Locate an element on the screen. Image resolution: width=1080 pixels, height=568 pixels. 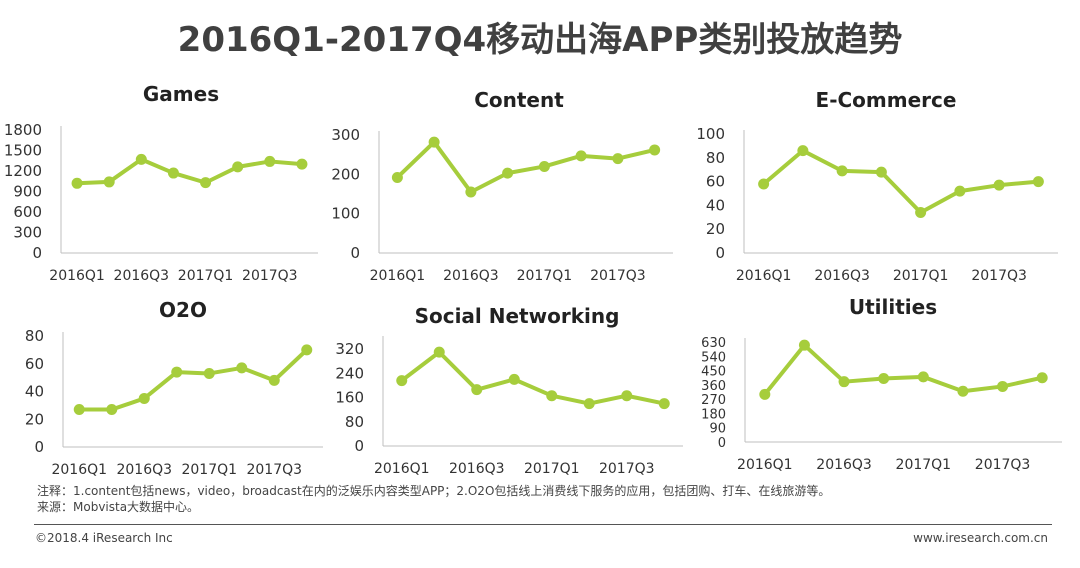
utilities-y-tick-label: 180 is located at coordinates (713, 414).